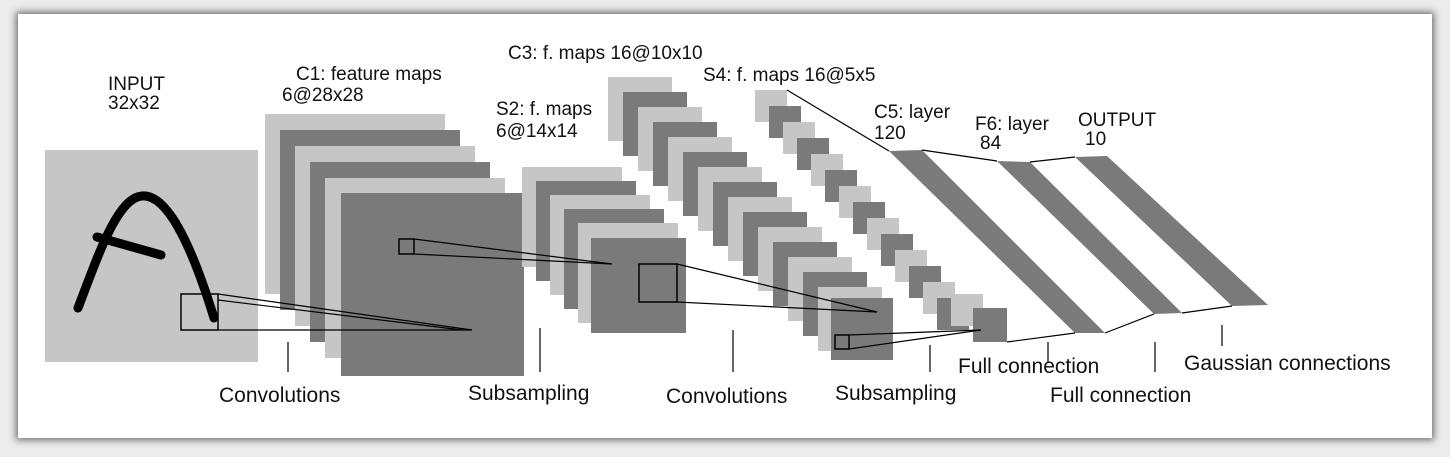  I want to click on c1-feature-maps, so click(394, 245).